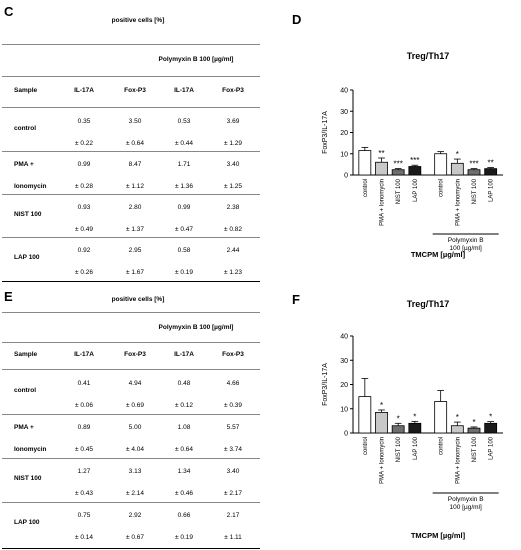 The width and height of the screenshot is (521, 550). I want to click on cell-sd: ± 1.67, so click(135, 272).